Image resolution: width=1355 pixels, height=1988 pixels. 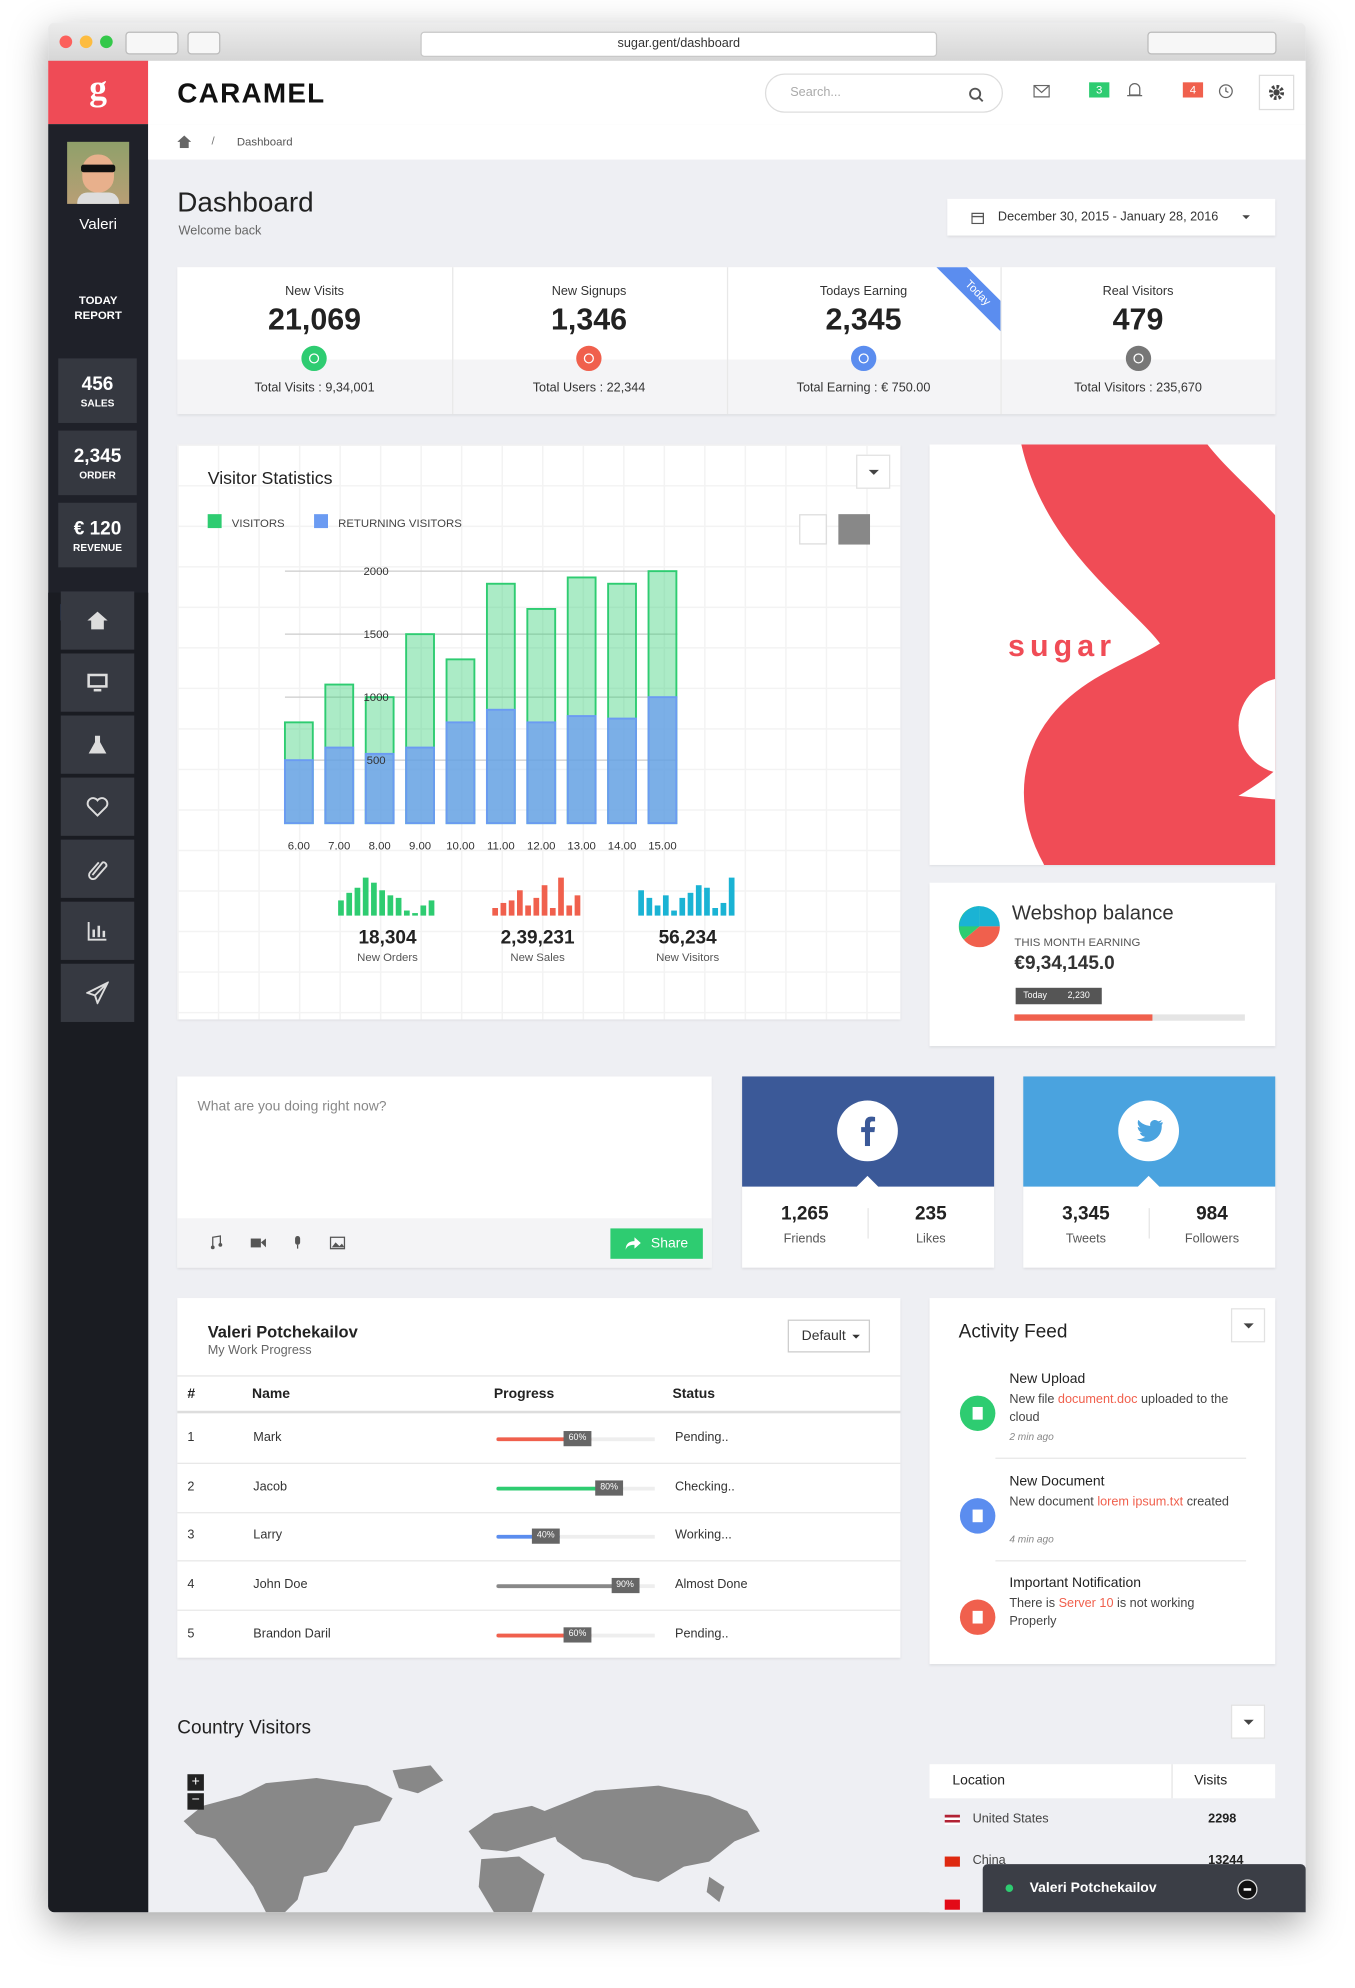 I want to click on progress-fill, so click(x=1083, y=1017).